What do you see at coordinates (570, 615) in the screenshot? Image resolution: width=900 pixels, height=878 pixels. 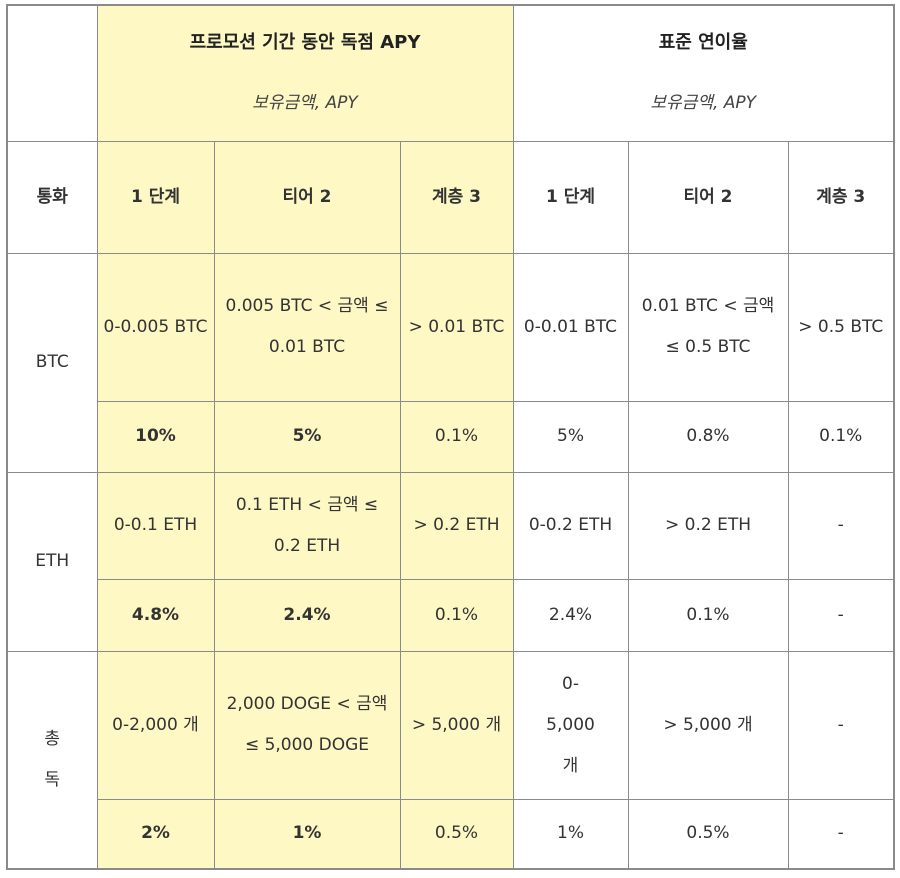 I see `eth-standard-rate-1: 2.4%` at bounding box center [570, 615].